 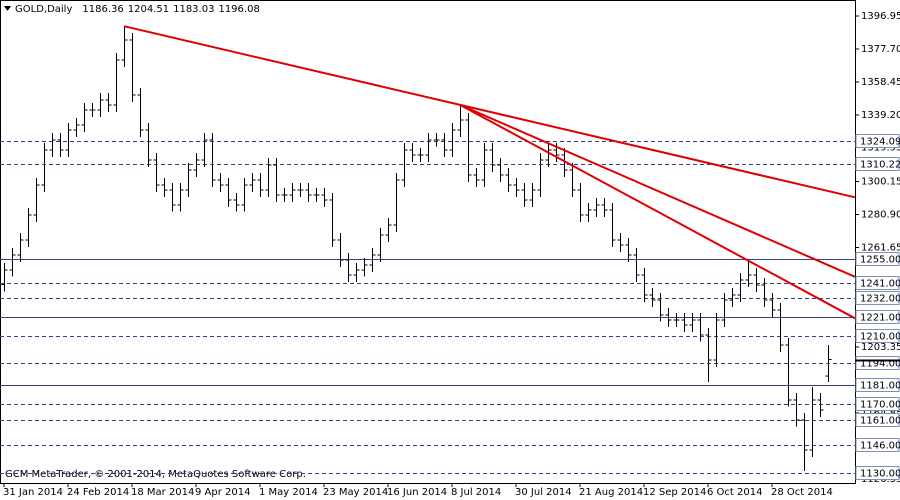 I want to click on chart-title: GOLD,Daily, so click(x=43, y=9).